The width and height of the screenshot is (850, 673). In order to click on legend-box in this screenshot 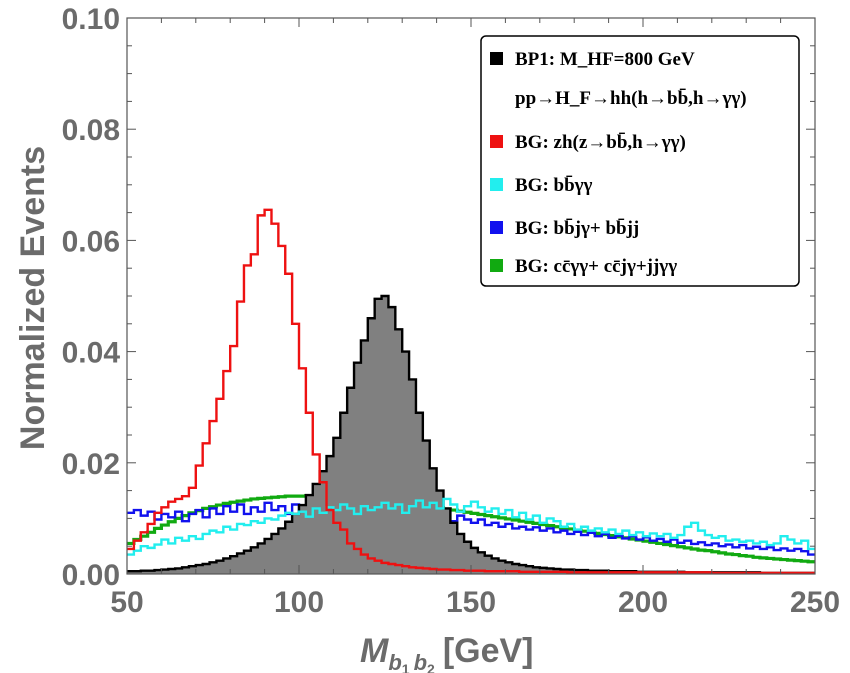, I will do `click(640, 161)`.